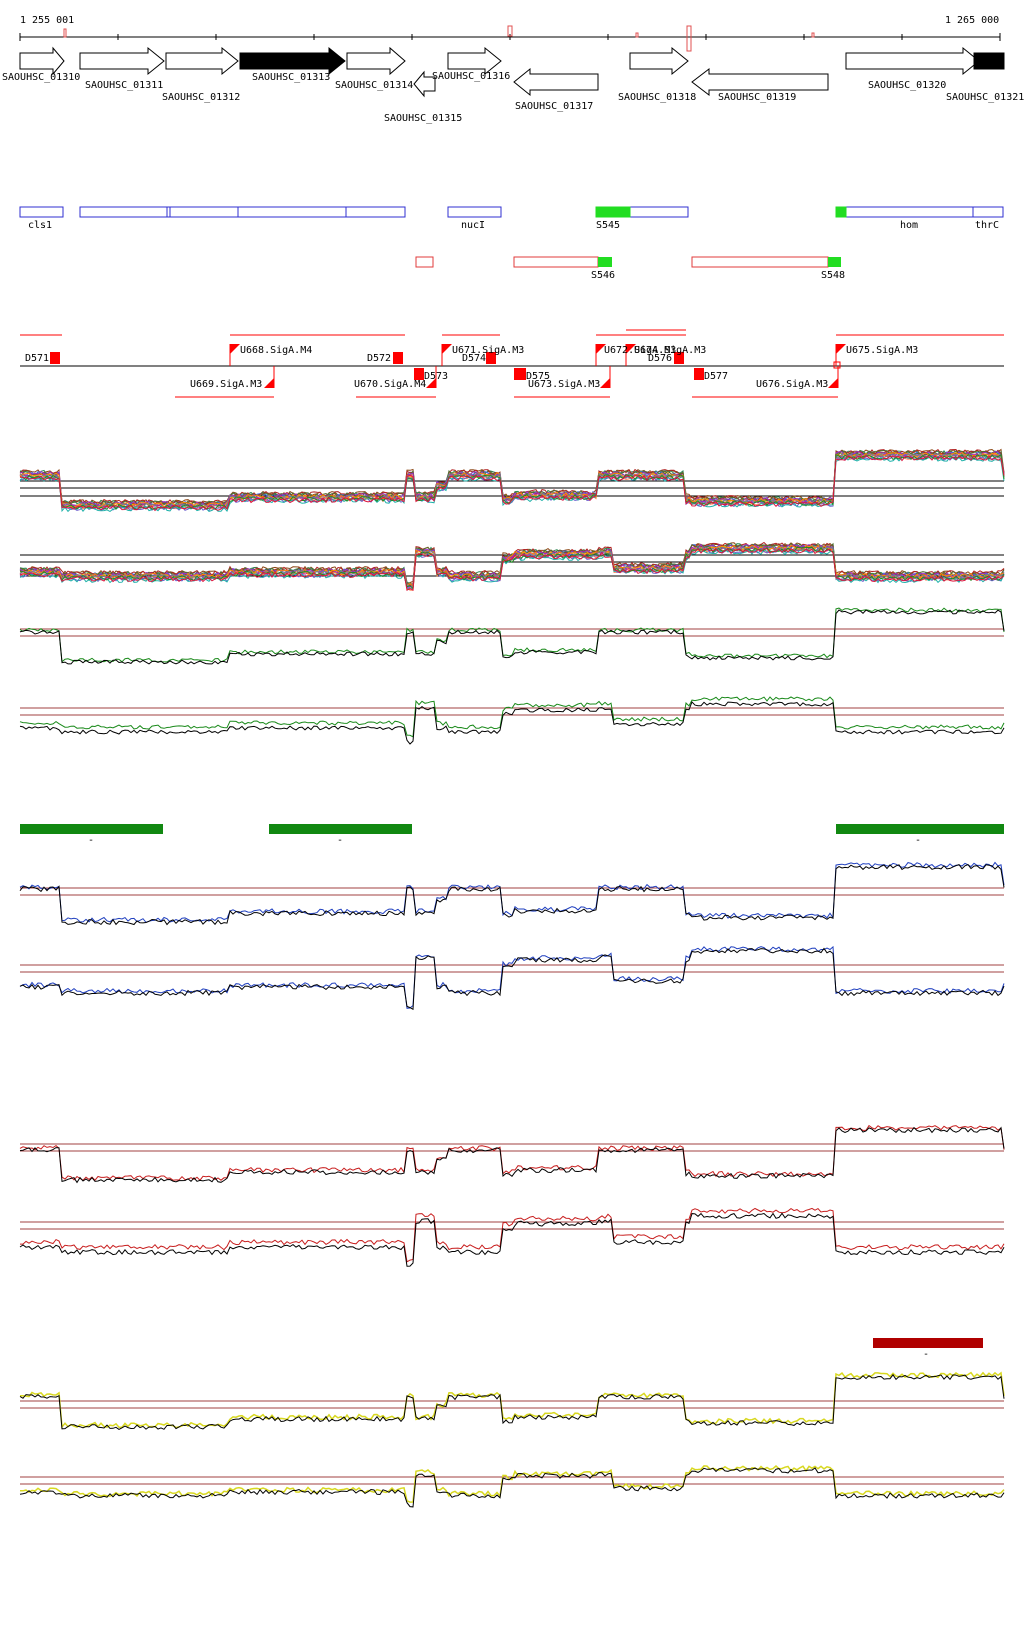  I want to click on regulatory-label: U674.SigA.M3, so click(670, 350).